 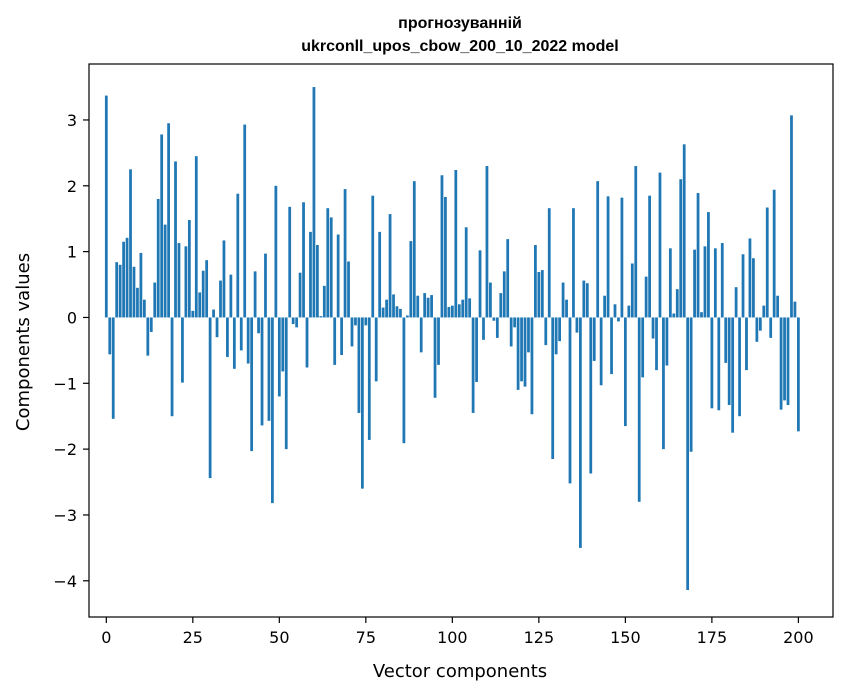 I want to click on x-tick-label: 150, so click(x=625, y=637).